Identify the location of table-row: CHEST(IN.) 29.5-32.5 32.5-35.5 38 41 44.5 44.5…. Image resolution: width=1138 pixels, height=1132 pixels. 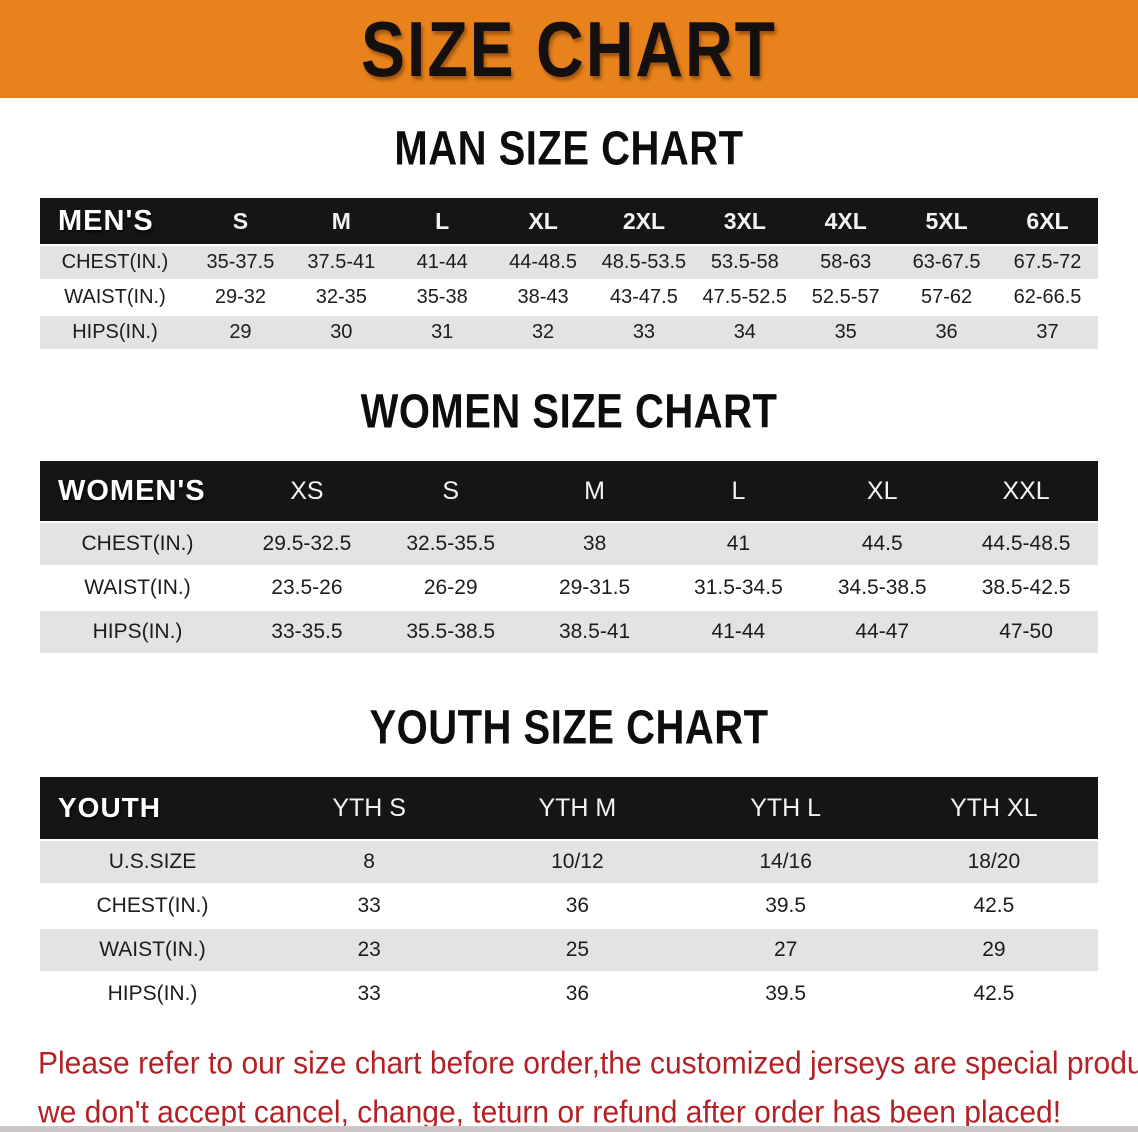
(569, 544).